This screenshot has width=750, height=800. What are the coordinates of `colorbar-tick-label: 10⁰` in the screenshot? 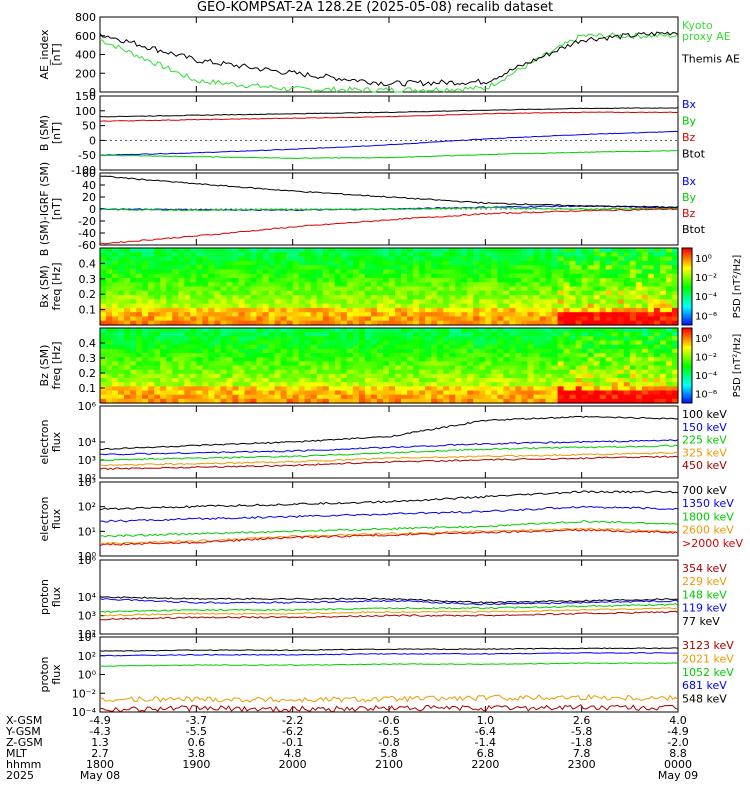 It's located at (703, 339).